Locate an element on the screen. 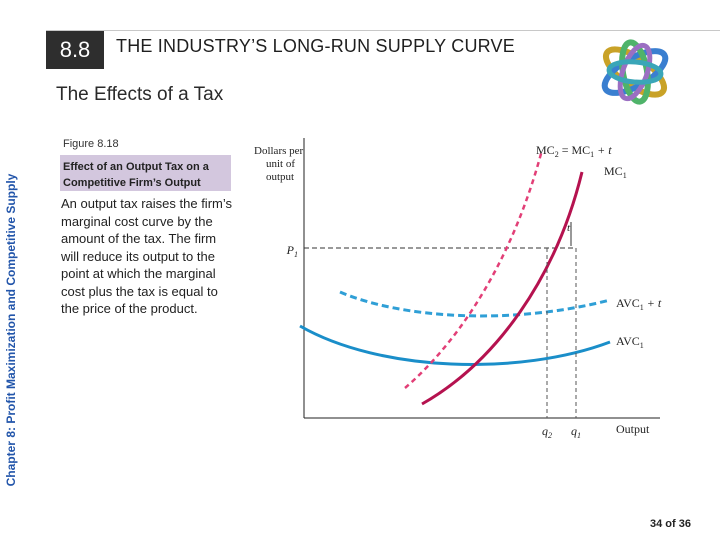  page-number: 34 of 36 is located at coordinates (670, 524).